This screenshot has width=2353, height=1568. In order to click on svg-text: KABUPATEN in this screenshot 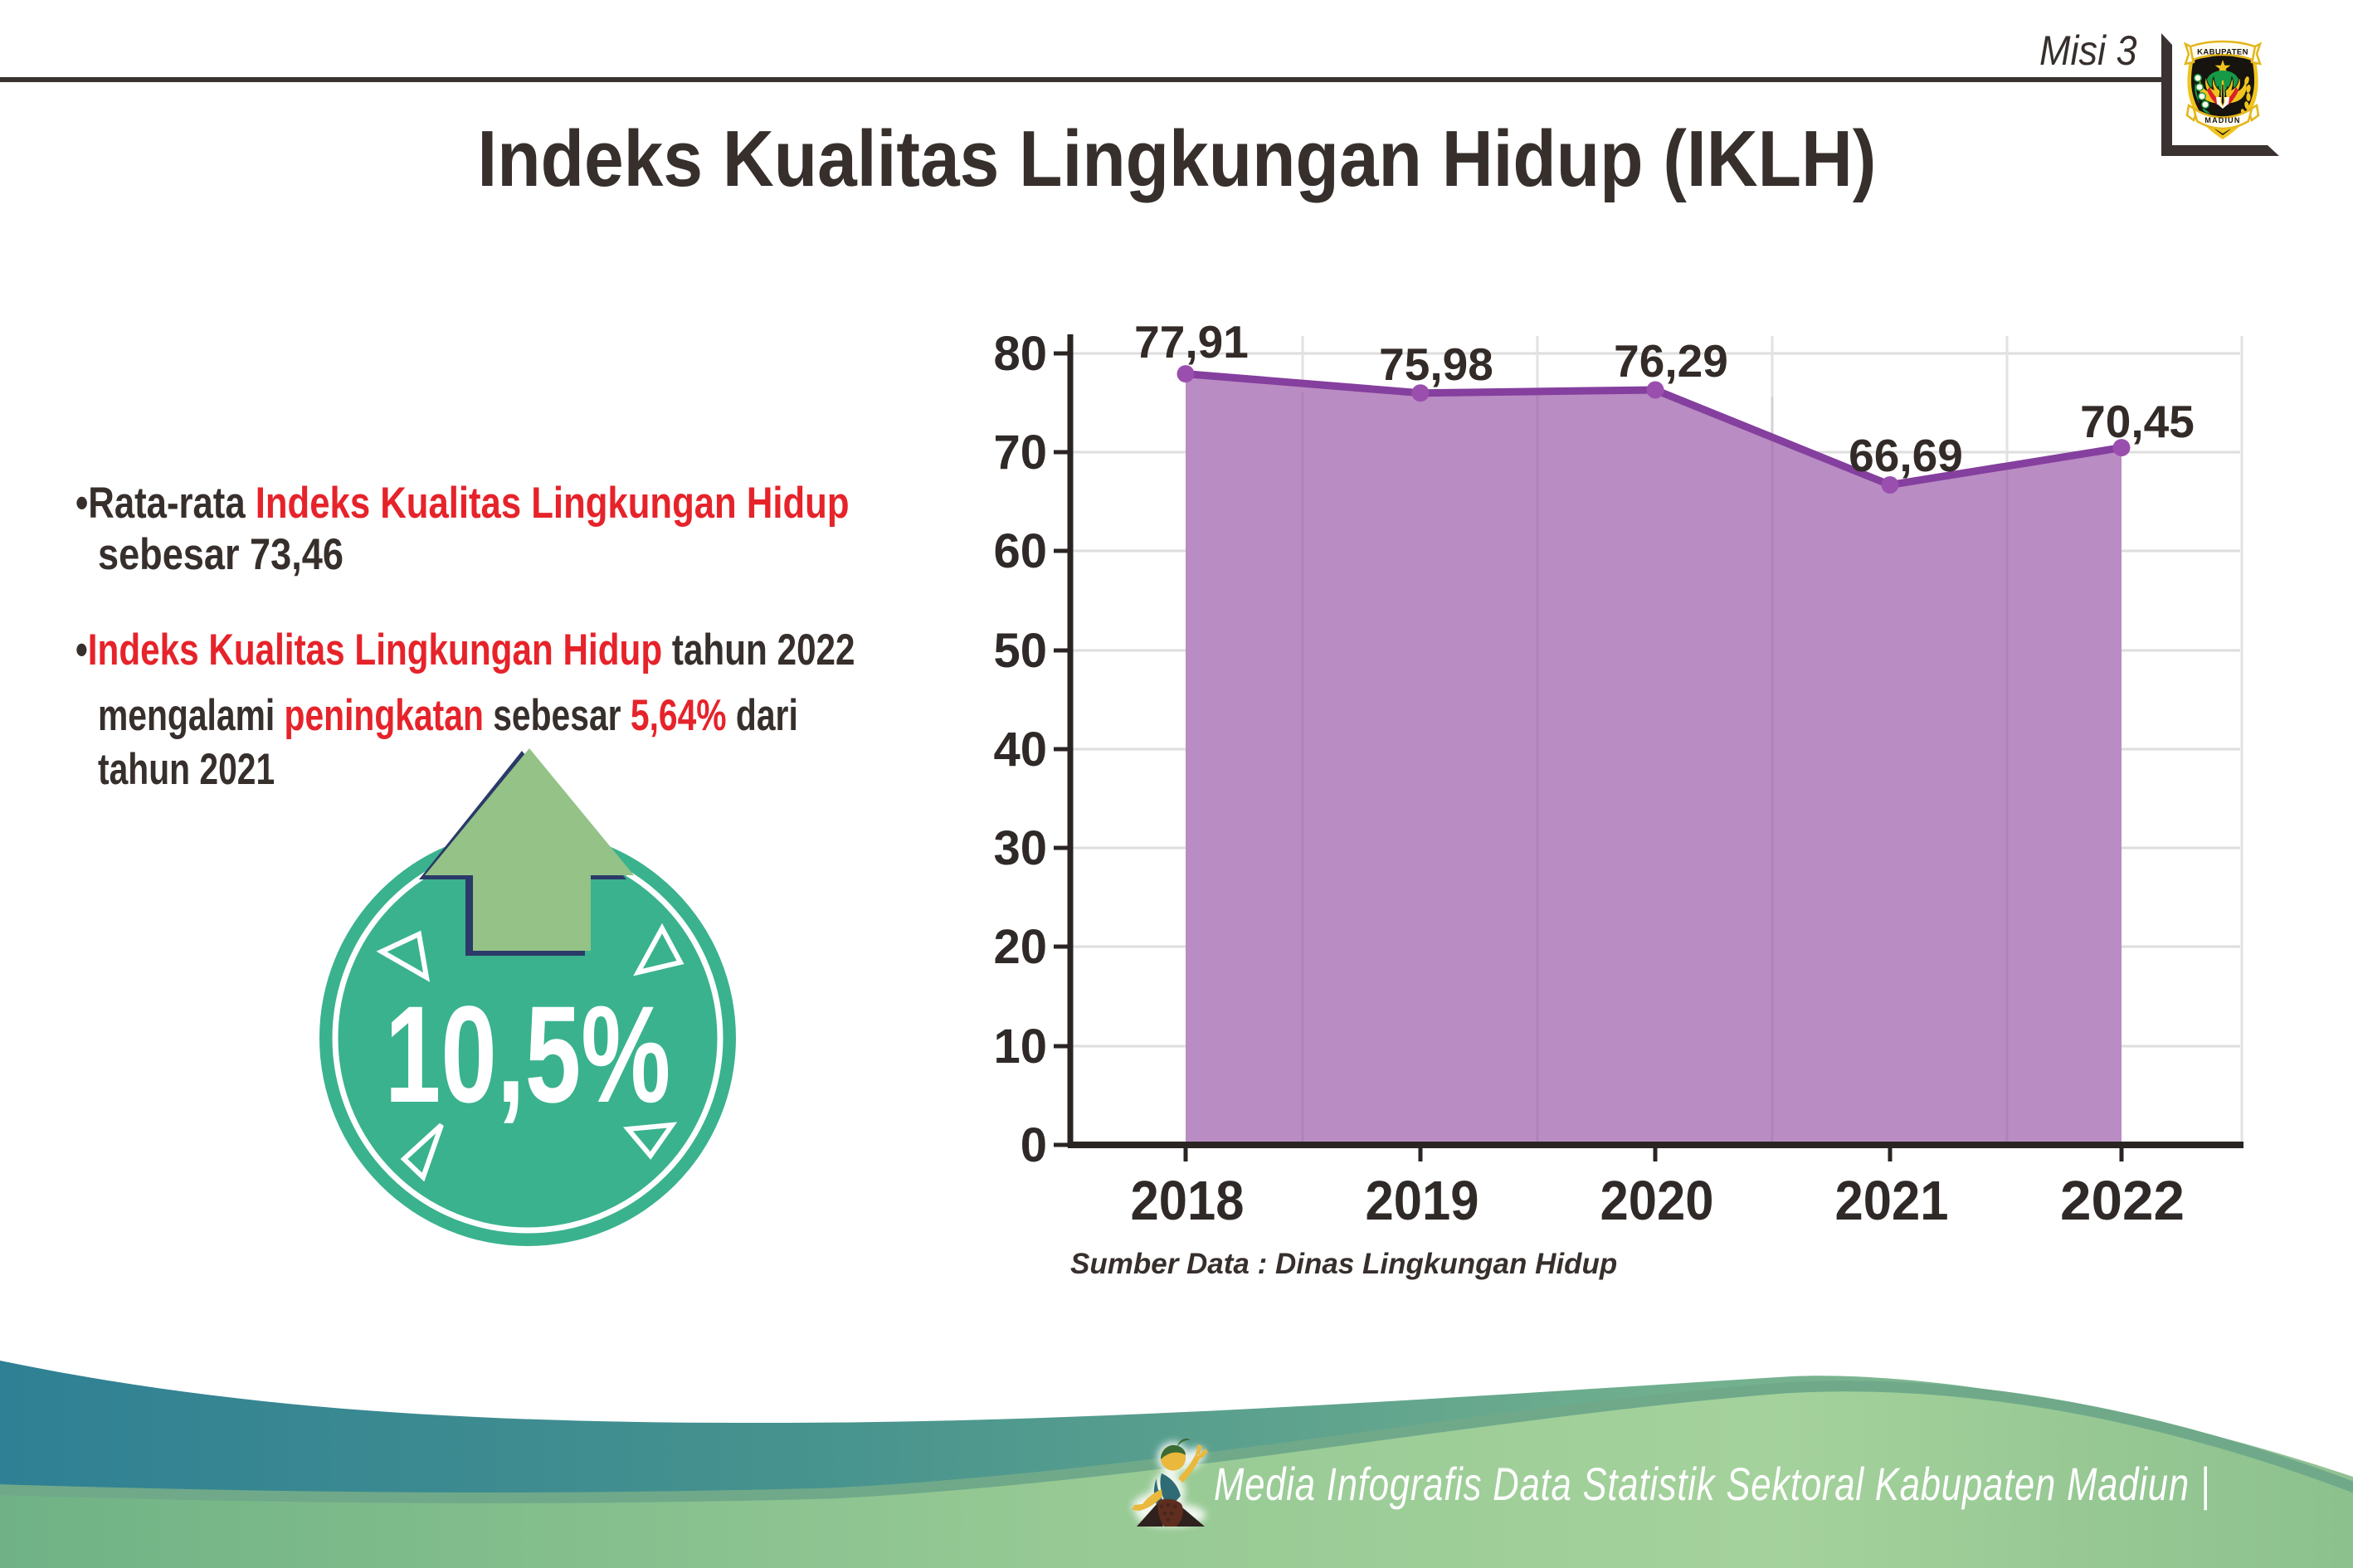, I will do `click(2222, 52)`.